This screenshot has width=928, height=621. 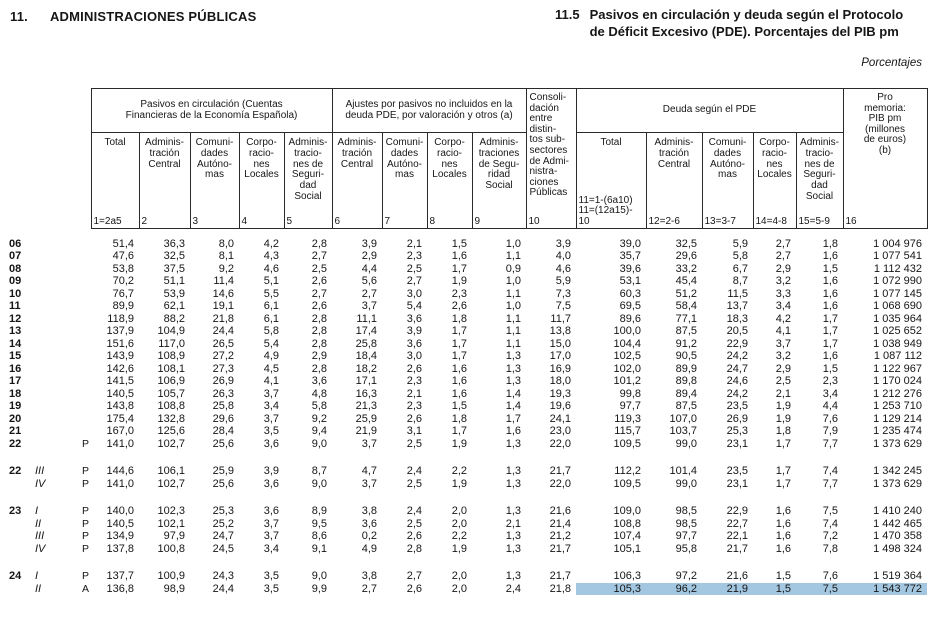 What do you see at coordinates (319, 511) in the screenshot?
I see `value-cell: 8,9` at bounding box center [319, 511].